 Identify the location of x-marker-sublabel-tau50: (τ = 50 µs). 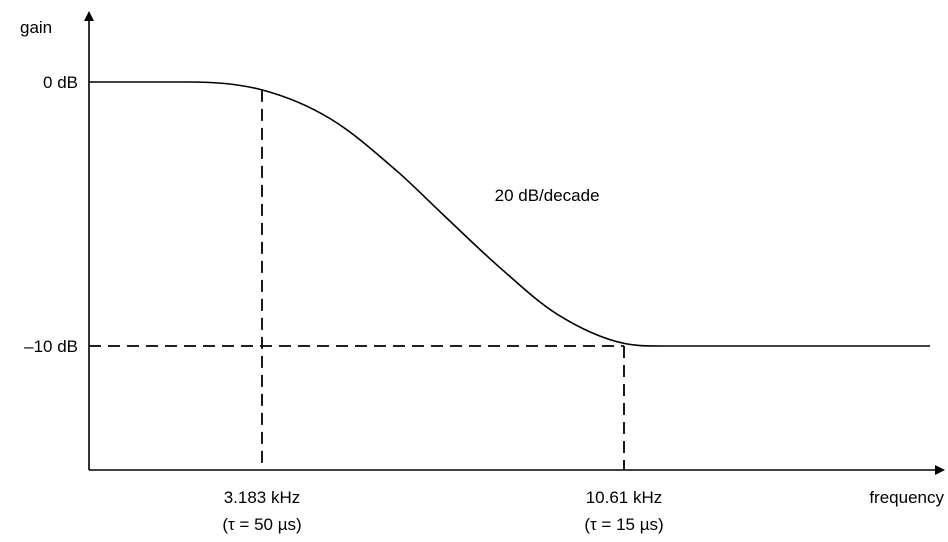
(261, 524).